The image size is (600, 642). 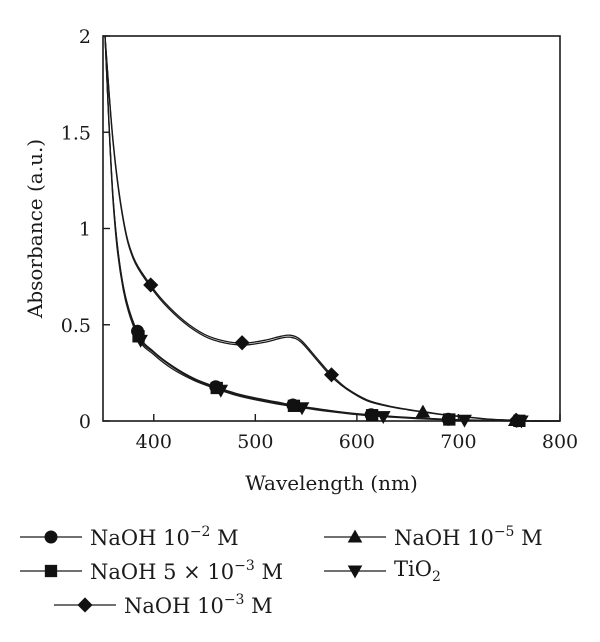 What do you see at coordinates (76, 133) in the screenshot?
I see `y-tick-label-3: 1.5` at bounding box center [76, 133].